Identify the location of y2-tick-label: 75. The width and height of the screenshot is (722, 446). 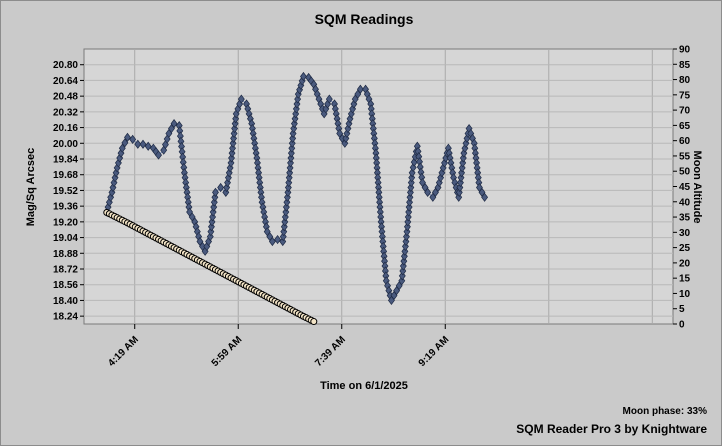
(685, 95).